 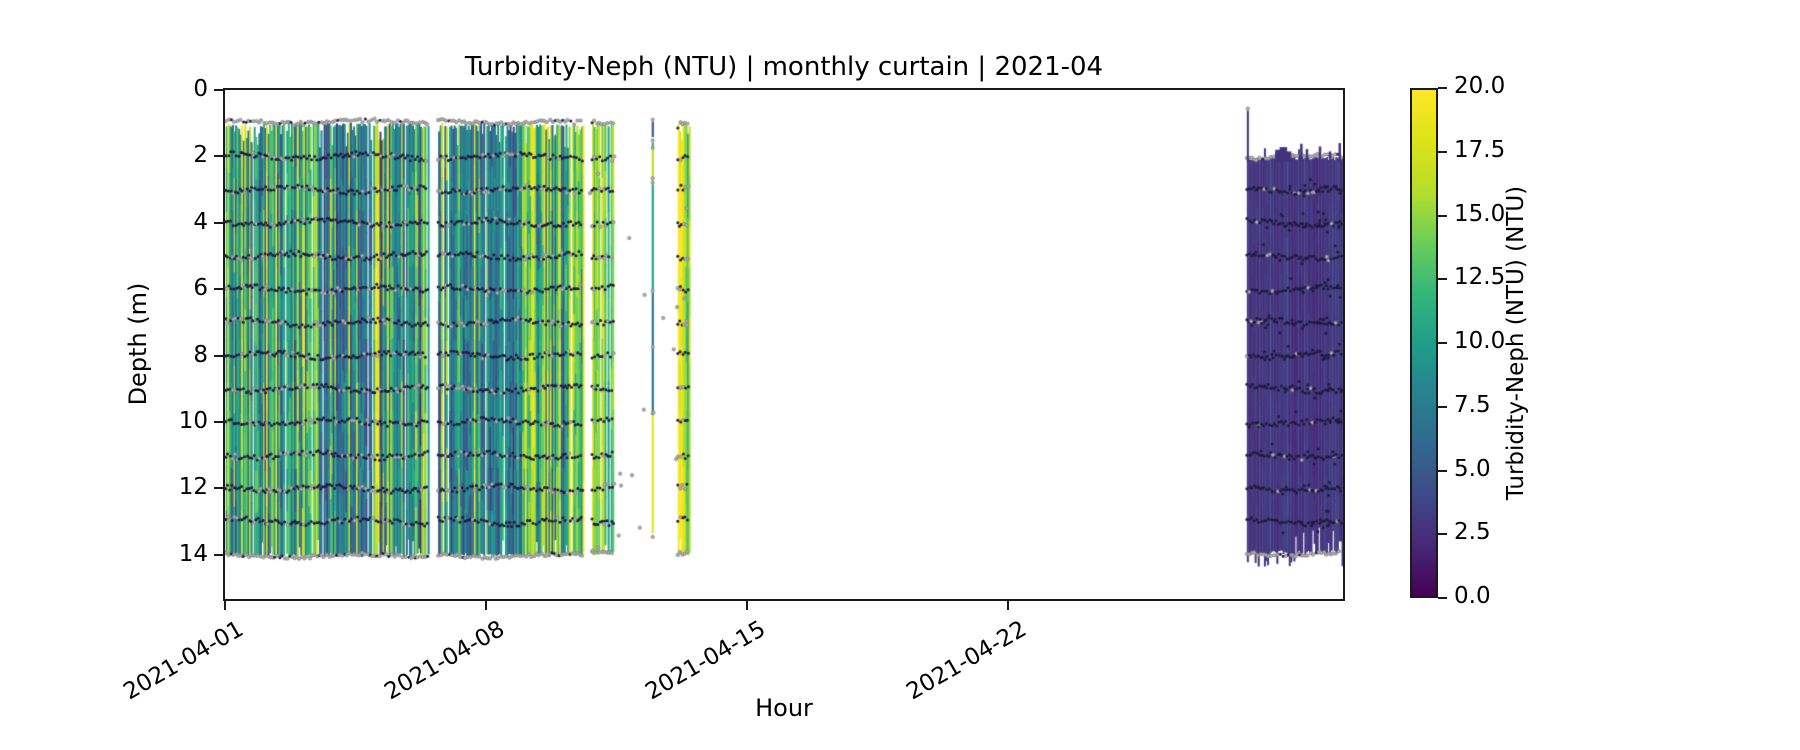 I want to click on y-tick-label: 6, so click(x=200, y=288).